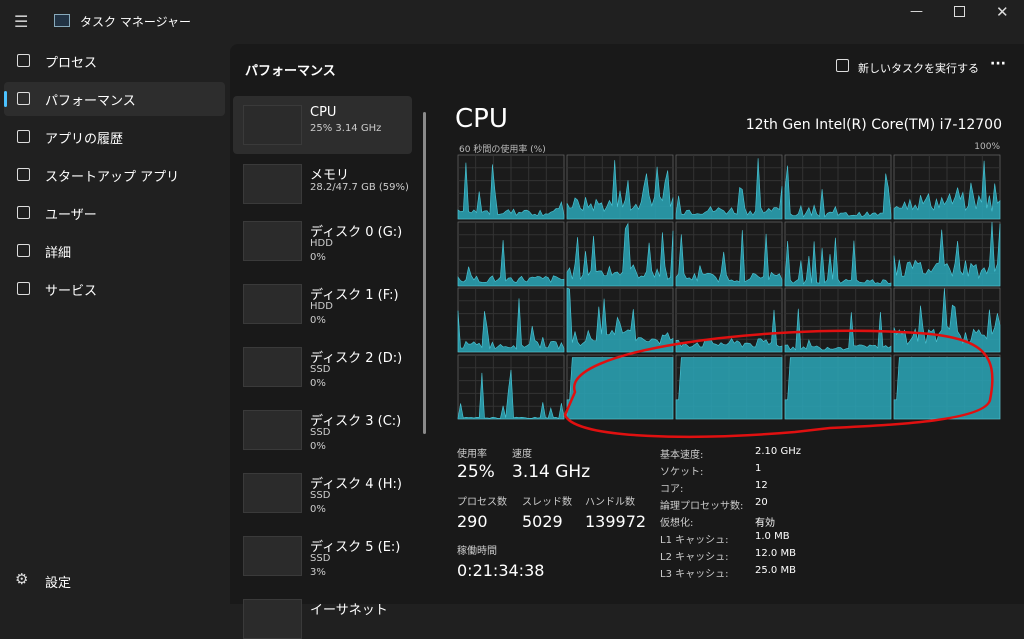 The width and height of the screenshot is (1024, 639). I want to click on minimize: —, so click(916, 11).